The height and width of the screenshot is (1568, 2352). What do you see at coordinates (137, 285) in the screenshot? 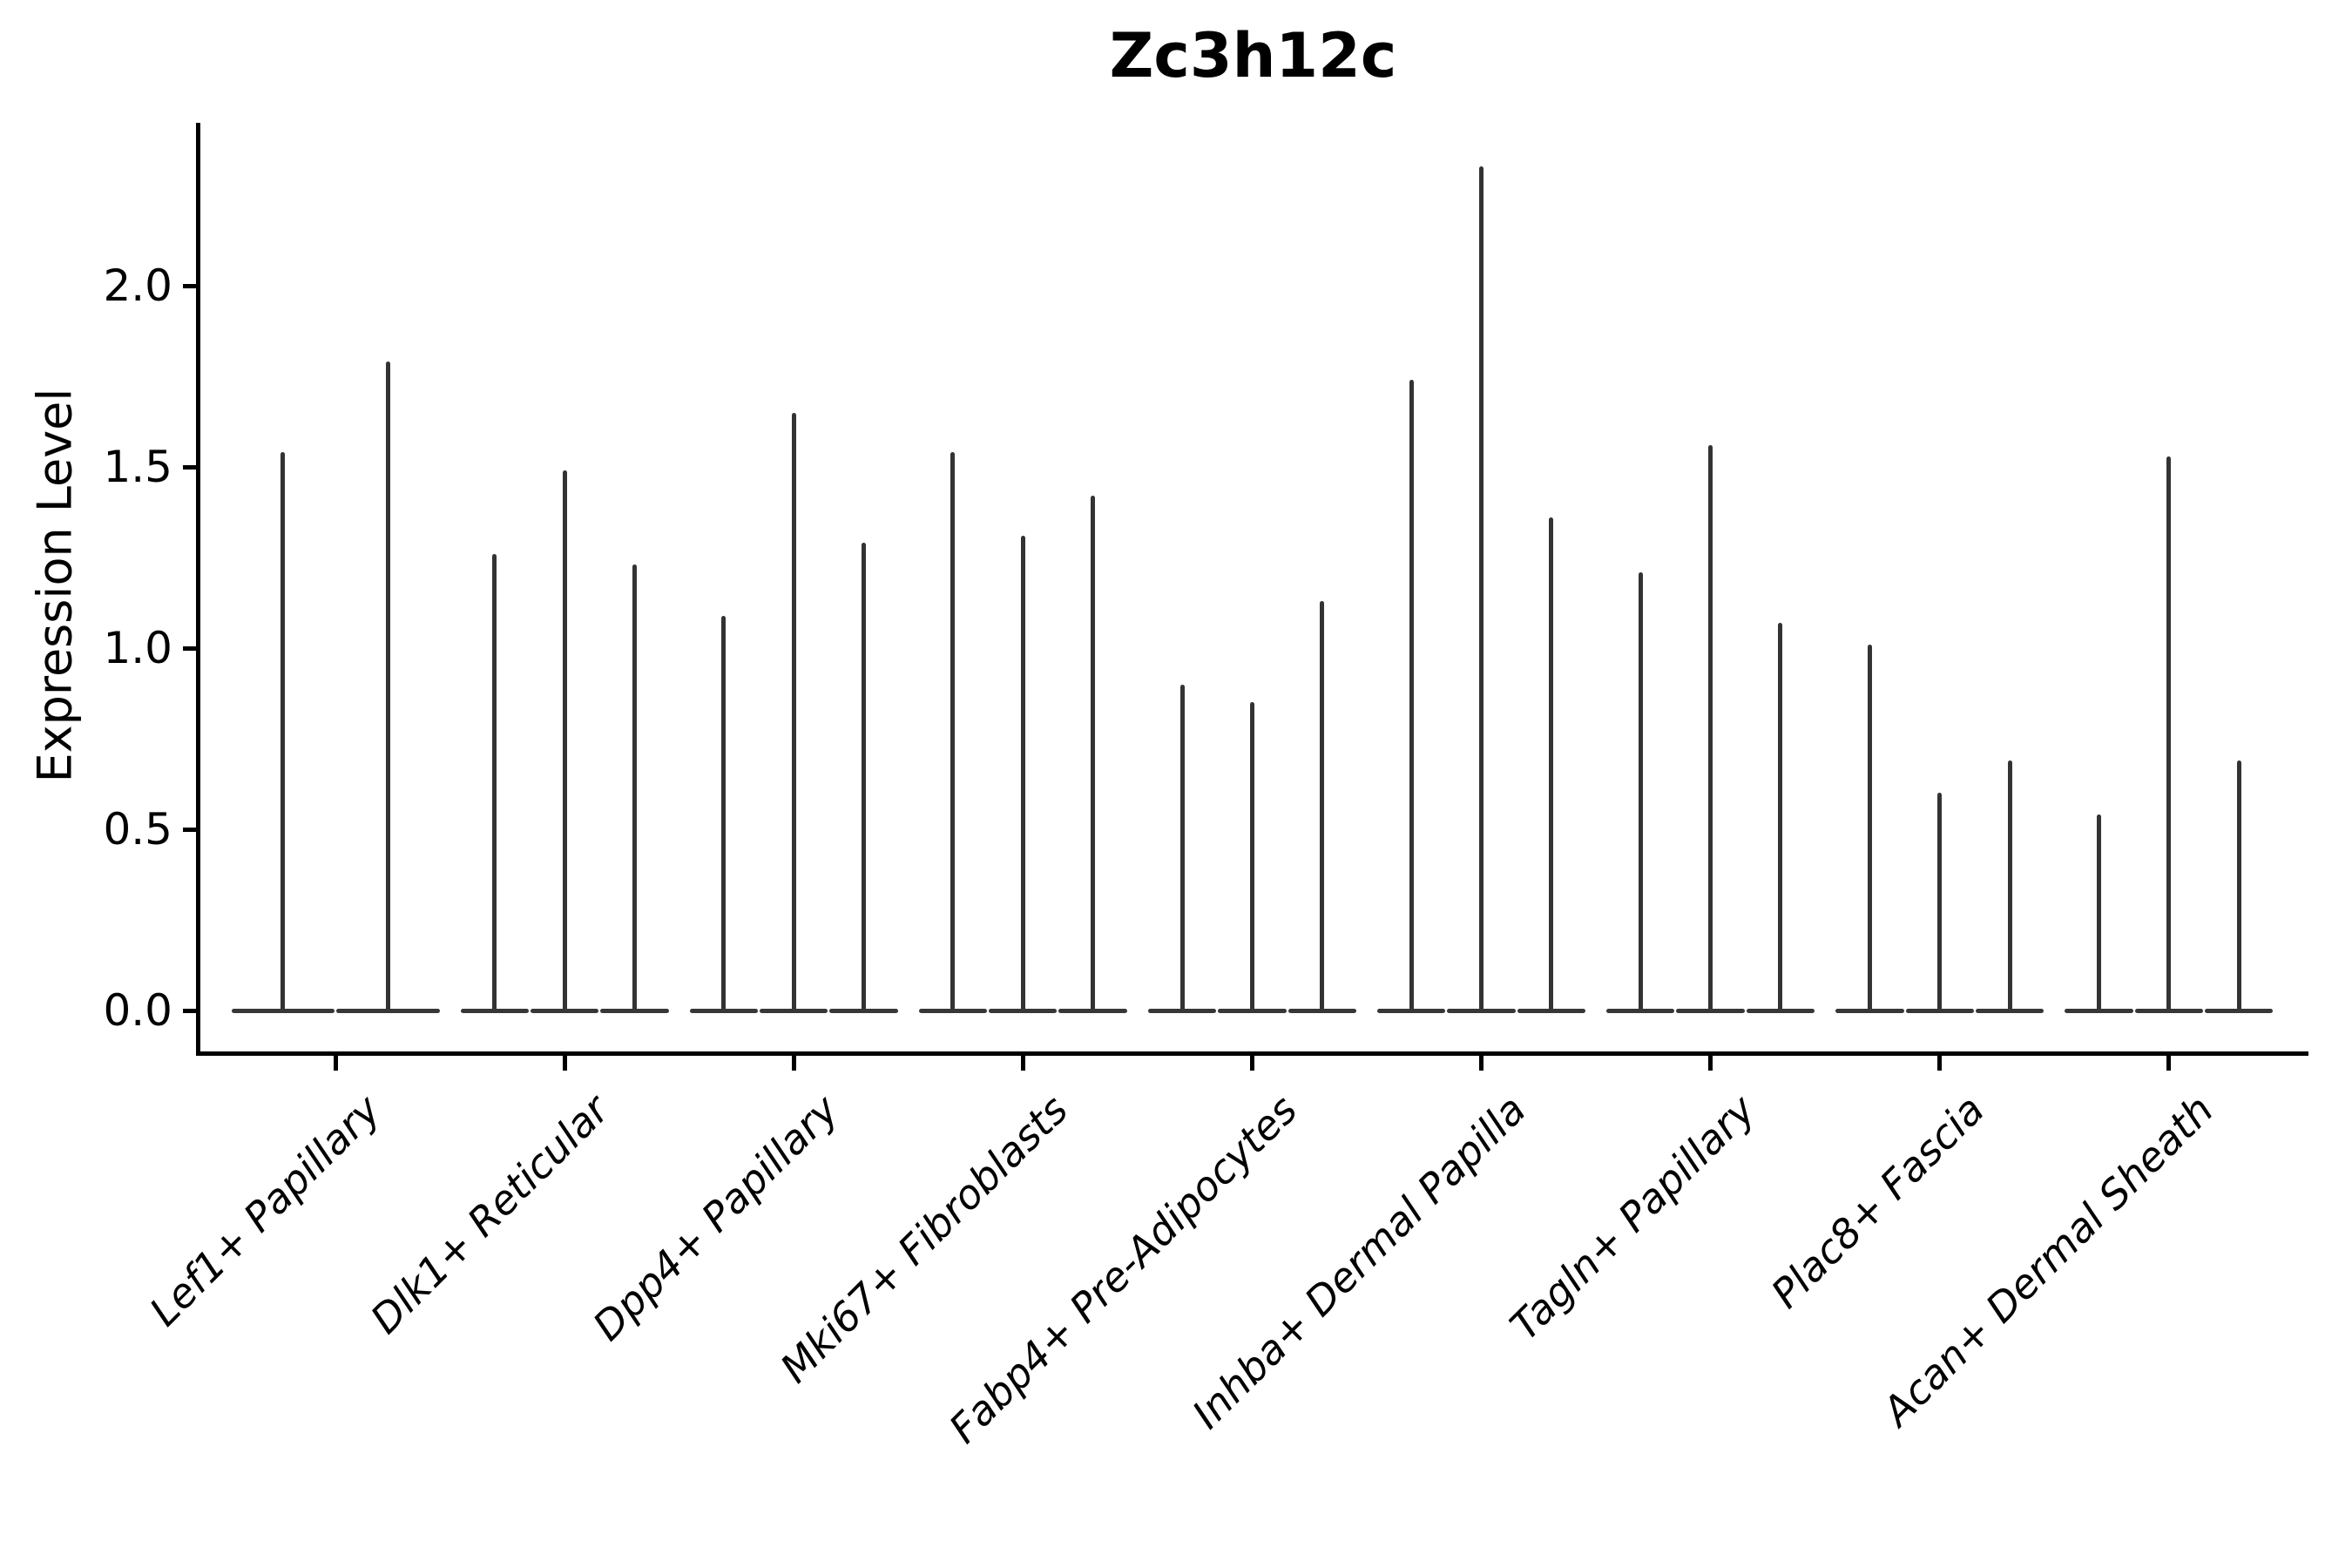
I see `y-tick-label: 2.0` at bounding box center [137, 285].